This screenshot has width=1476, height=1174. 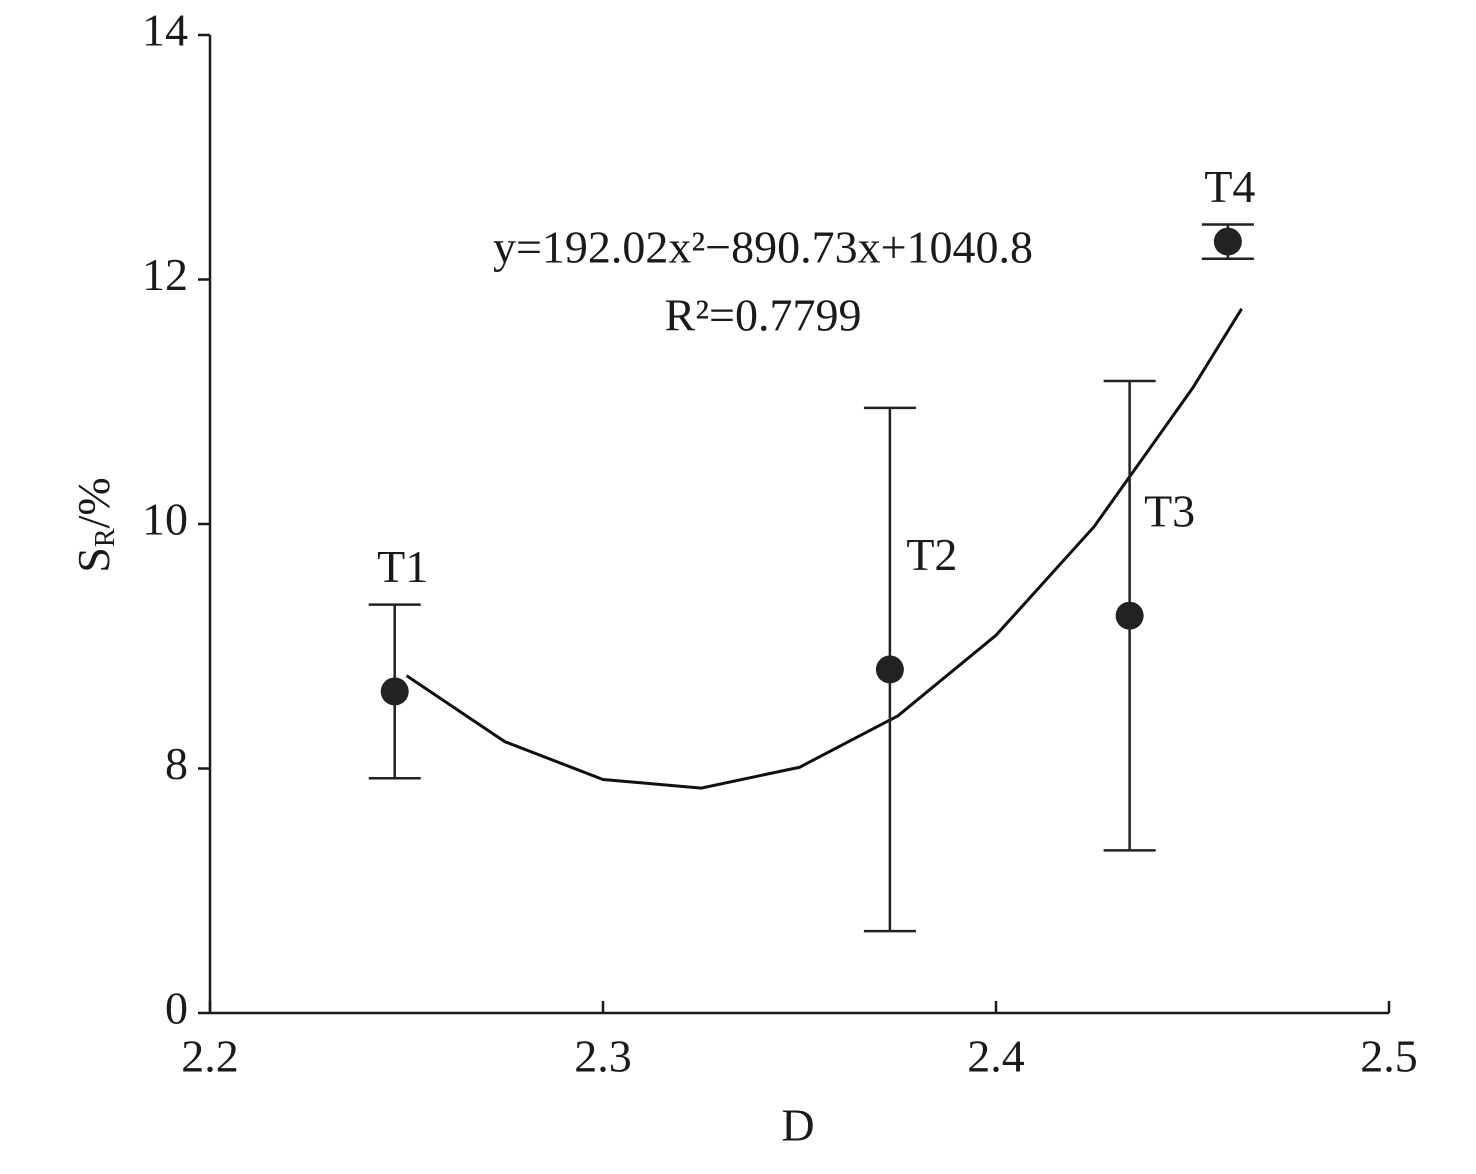 What do you see at coordinates (165, 519) in the screenshot?
I see `y-tick-label: 10` at bounding box center [165, 519].